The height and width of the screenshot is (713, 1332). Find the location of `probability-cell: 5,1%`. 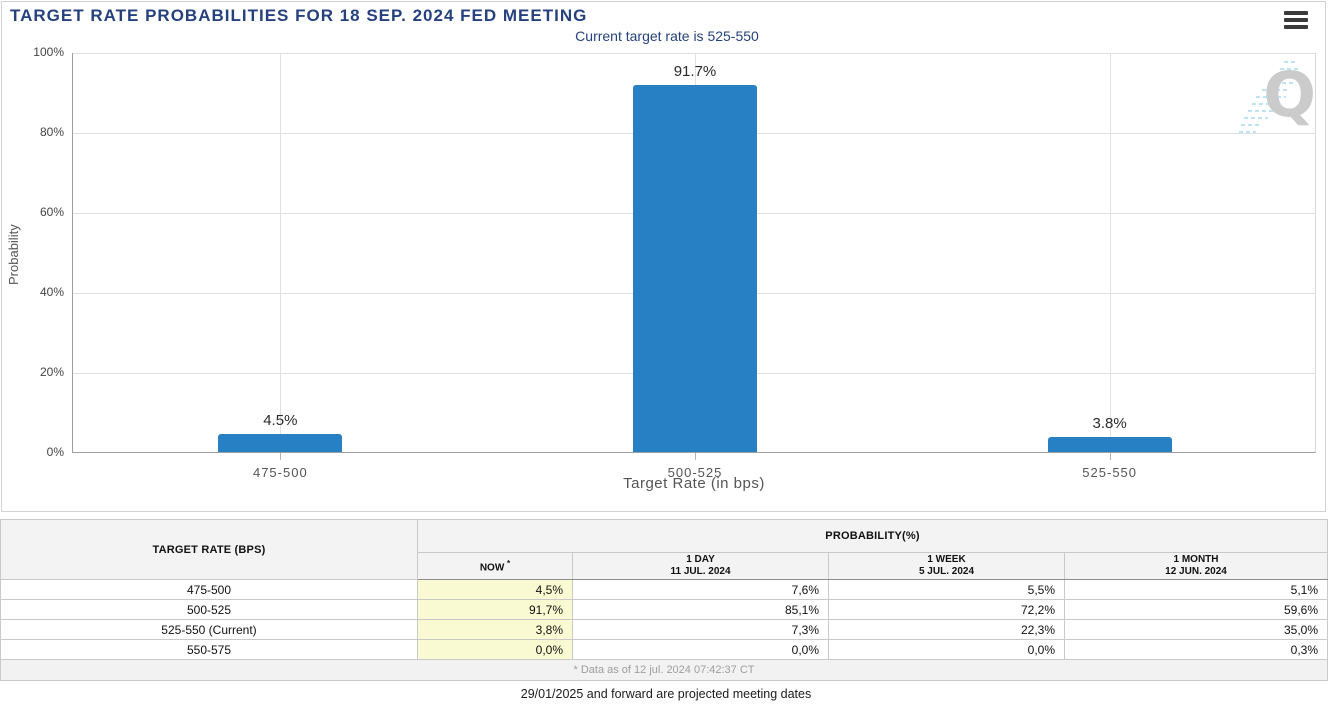

probability-cell: 5,1% is located at coordinates (1196, 589).